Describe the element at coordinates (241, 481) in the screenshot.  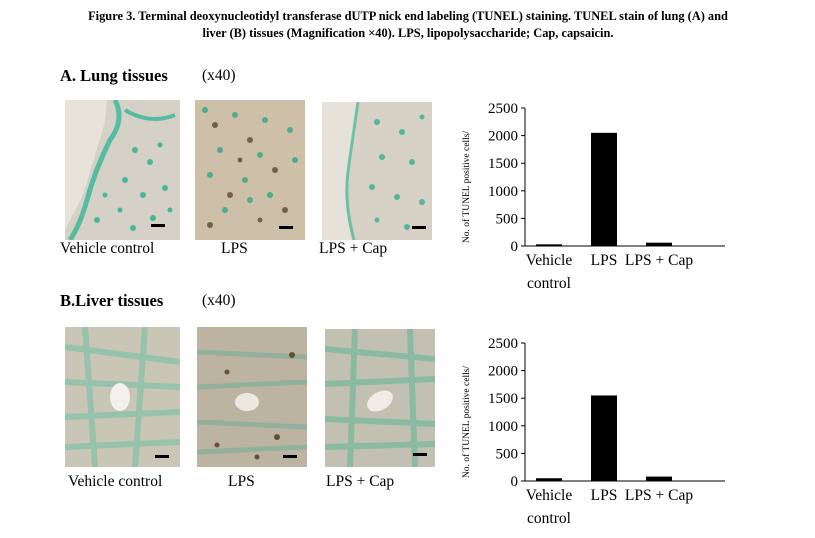
I see `liver-lps-label: LPS` at that location.